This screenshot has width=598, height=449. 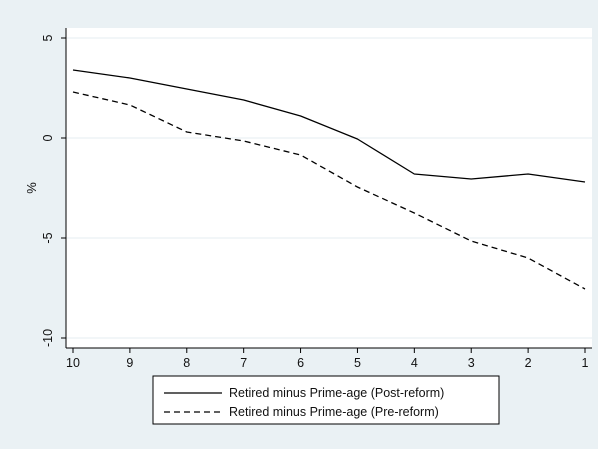 I want to click on x-tick-label-7: 3, so click(x=471, y=363).